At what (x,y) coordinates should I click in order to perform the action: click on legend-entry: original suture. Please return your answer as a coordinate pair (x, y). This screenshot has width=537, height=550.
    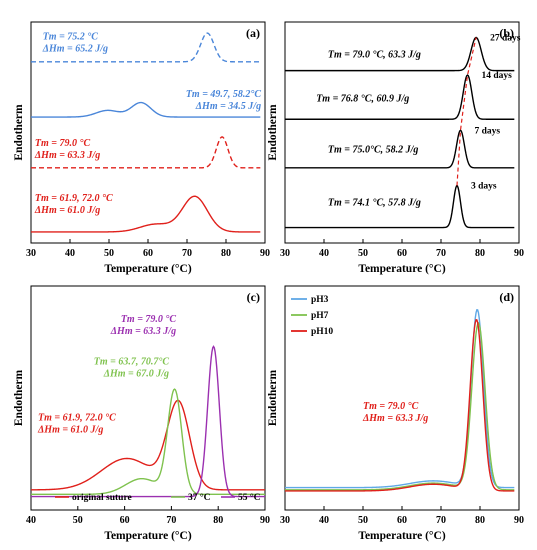
    Looking at the image, I should click on (102, 498).